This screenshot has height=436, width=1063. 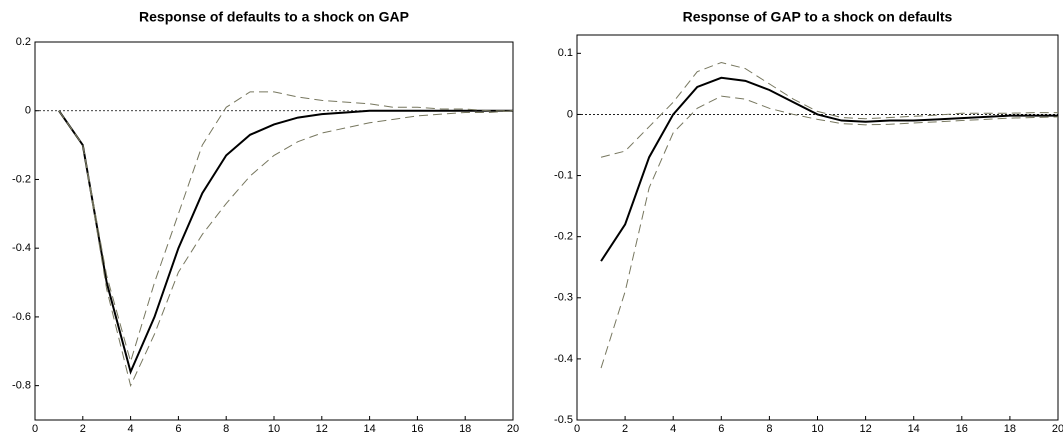 What do you see at coordinates (21, 386) in the screenshot?
I see `y-tick-label: -0.8` at bounding box center [21, 386].